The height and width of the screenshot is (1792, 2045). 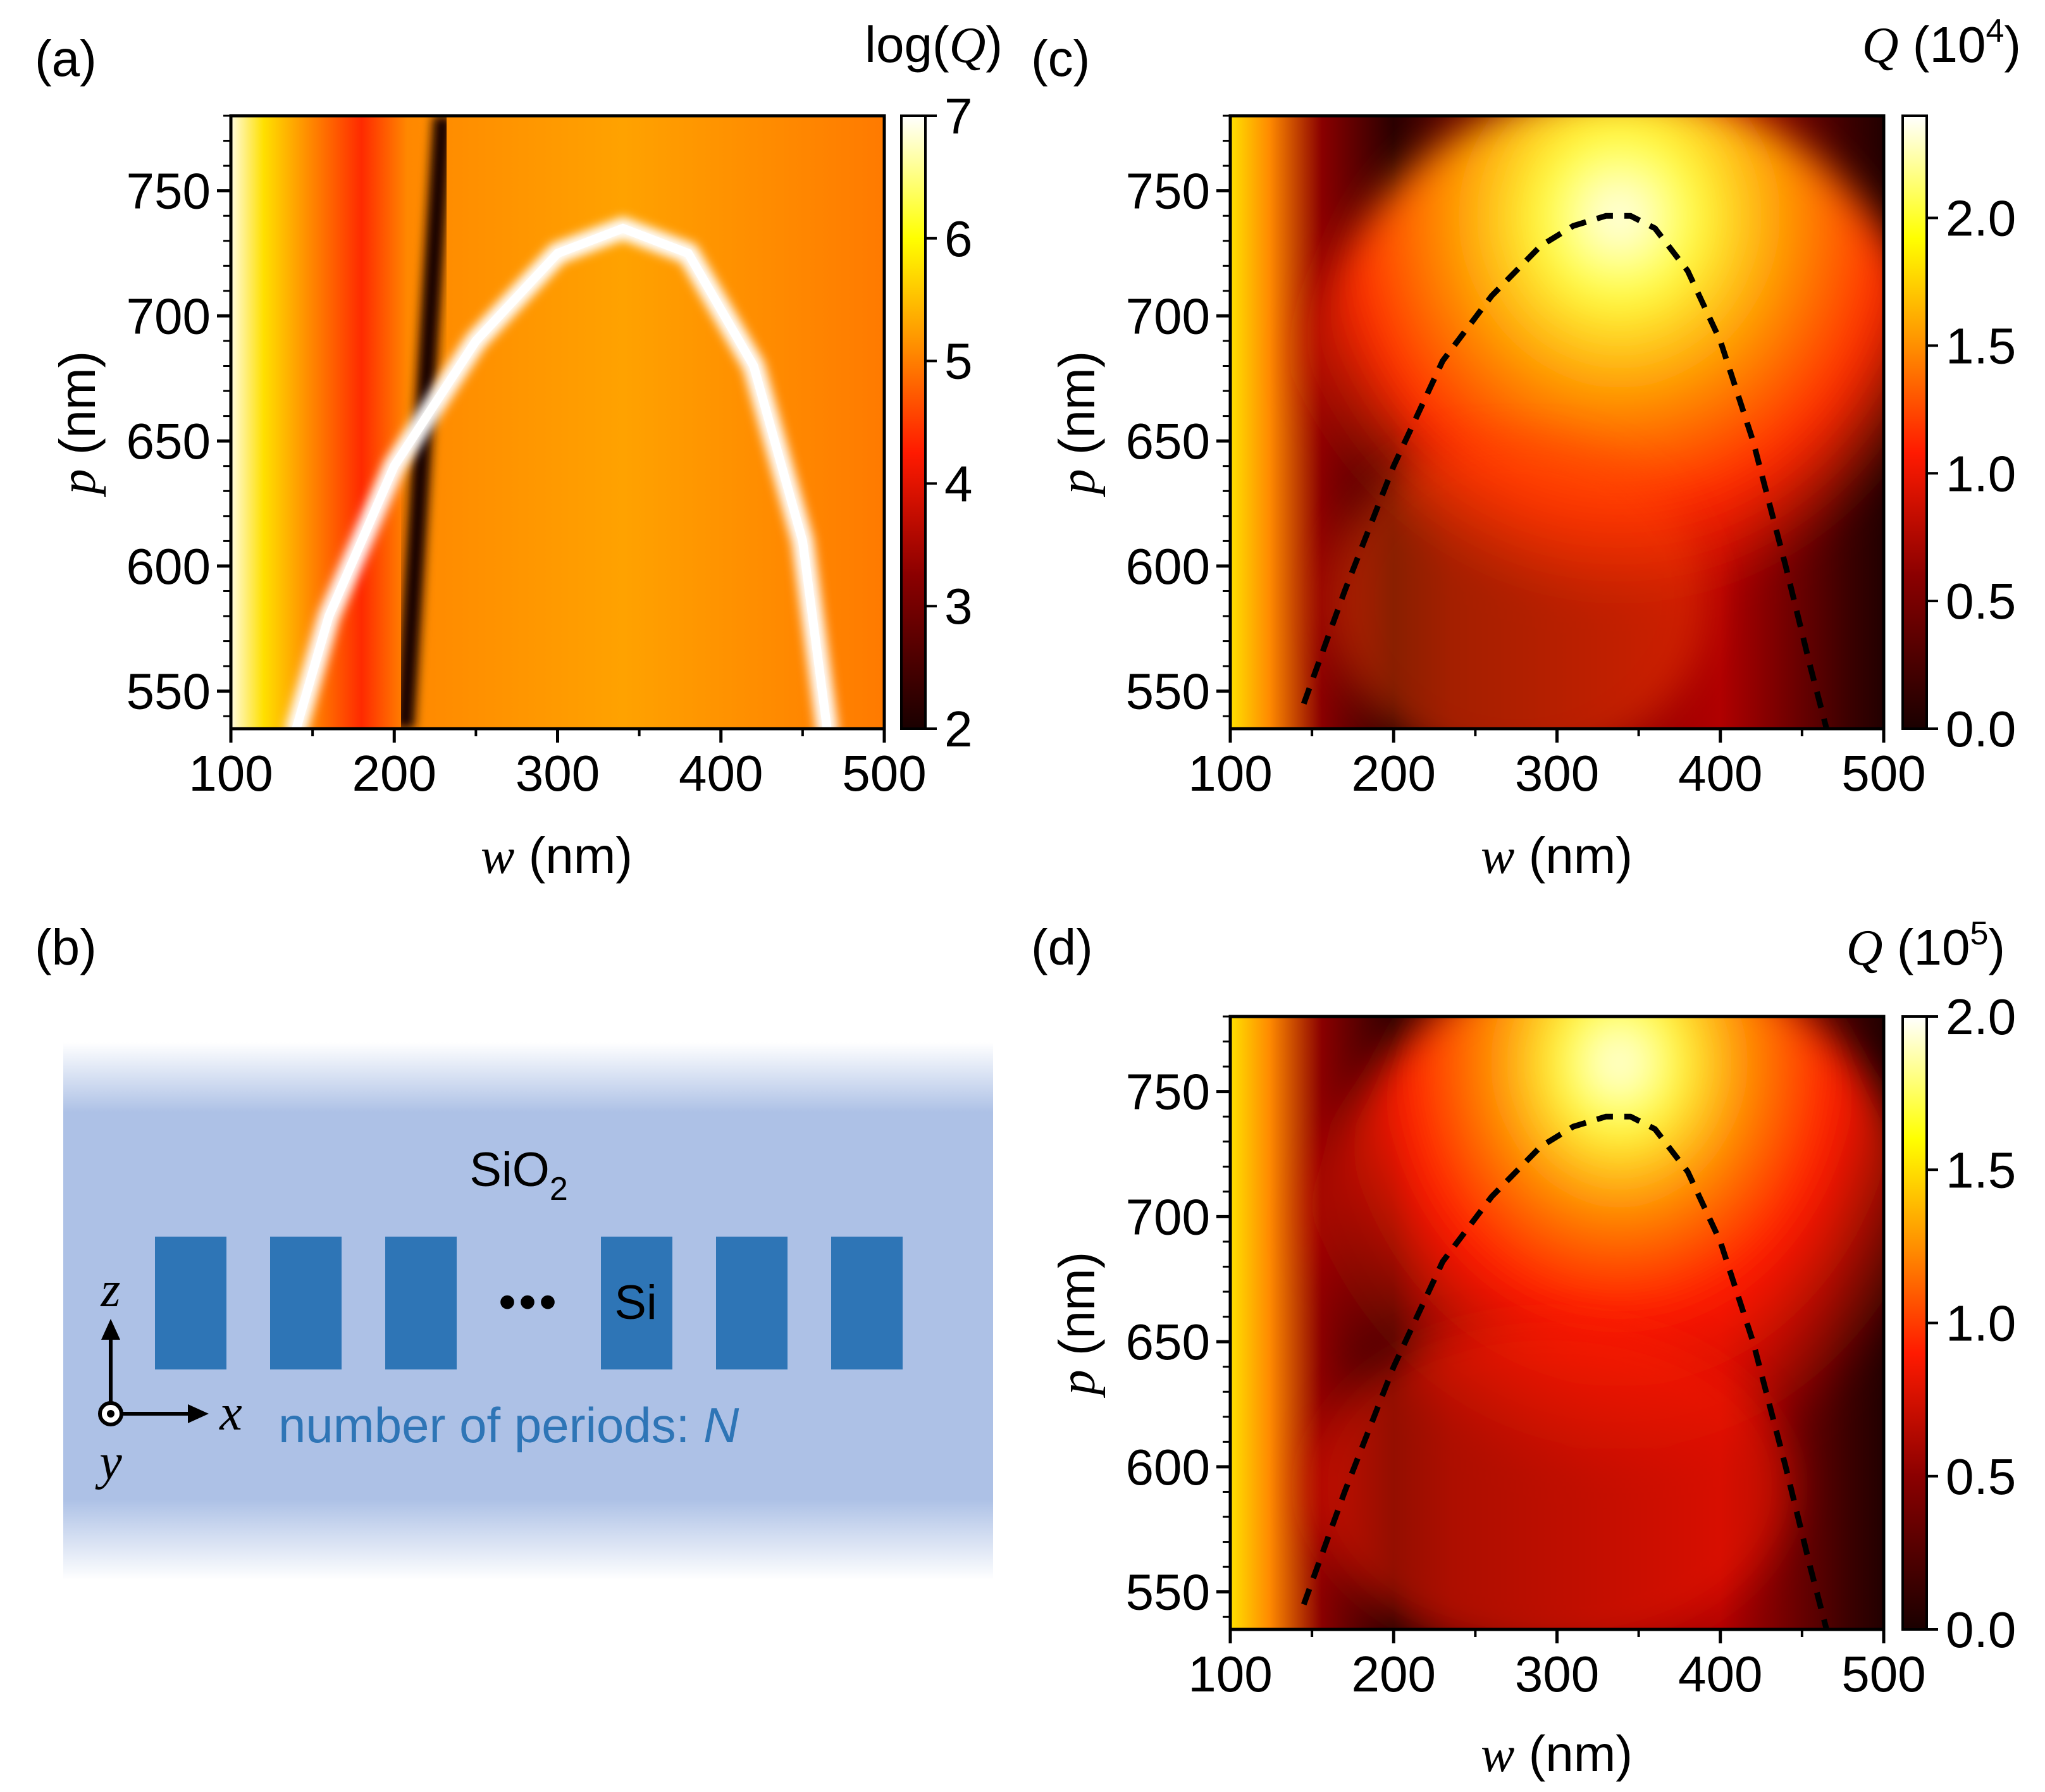 What do you see at coordinates (1230, 1674) in the screenshot?
I see `panel-d-xtick-label: 100` at bounding box center [1230, 1674].